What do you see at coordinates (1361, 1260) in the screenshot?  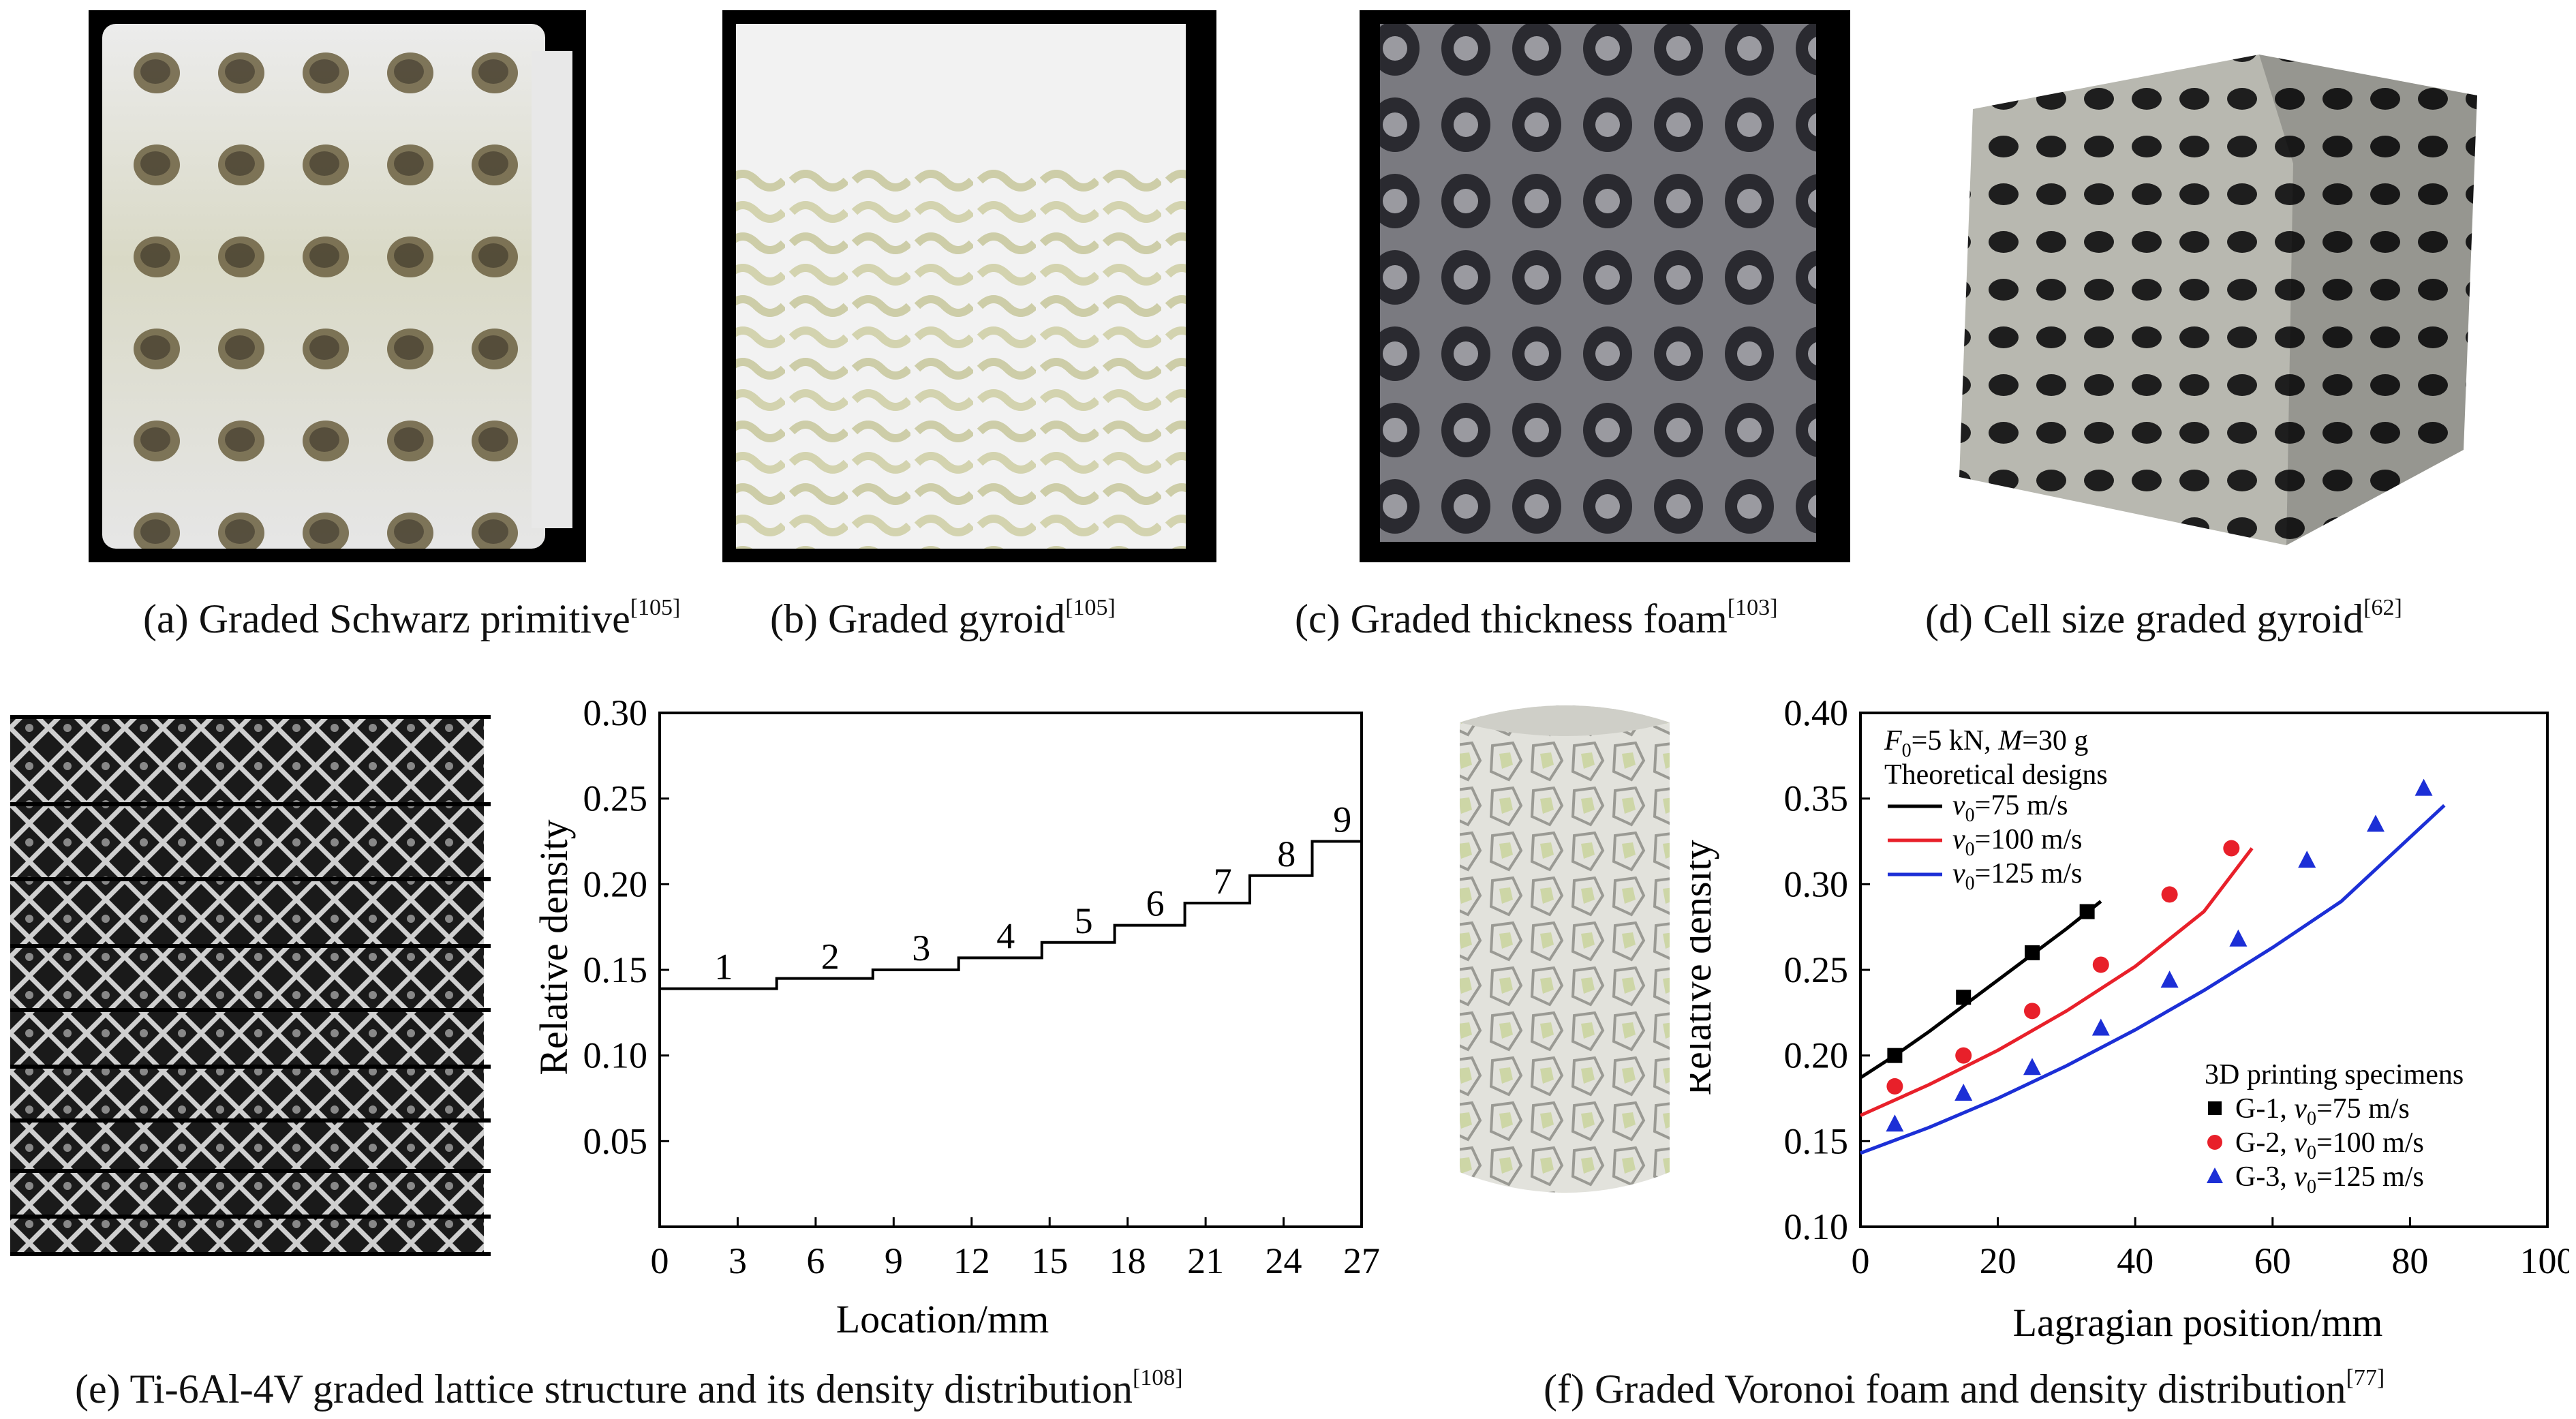 I see `chart-e-xtick-label: 27` at bounding box center [1361, 1260].